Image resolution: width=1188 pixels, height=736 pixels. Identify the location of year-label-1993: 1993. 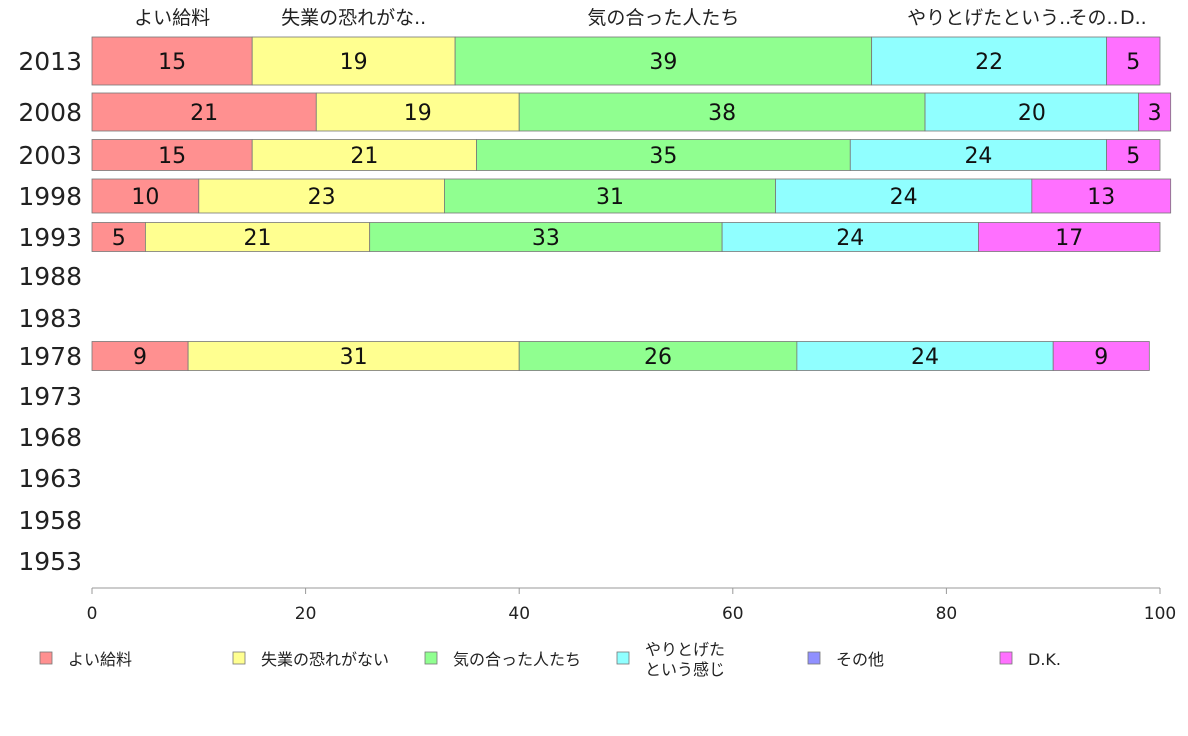
(50, 237).